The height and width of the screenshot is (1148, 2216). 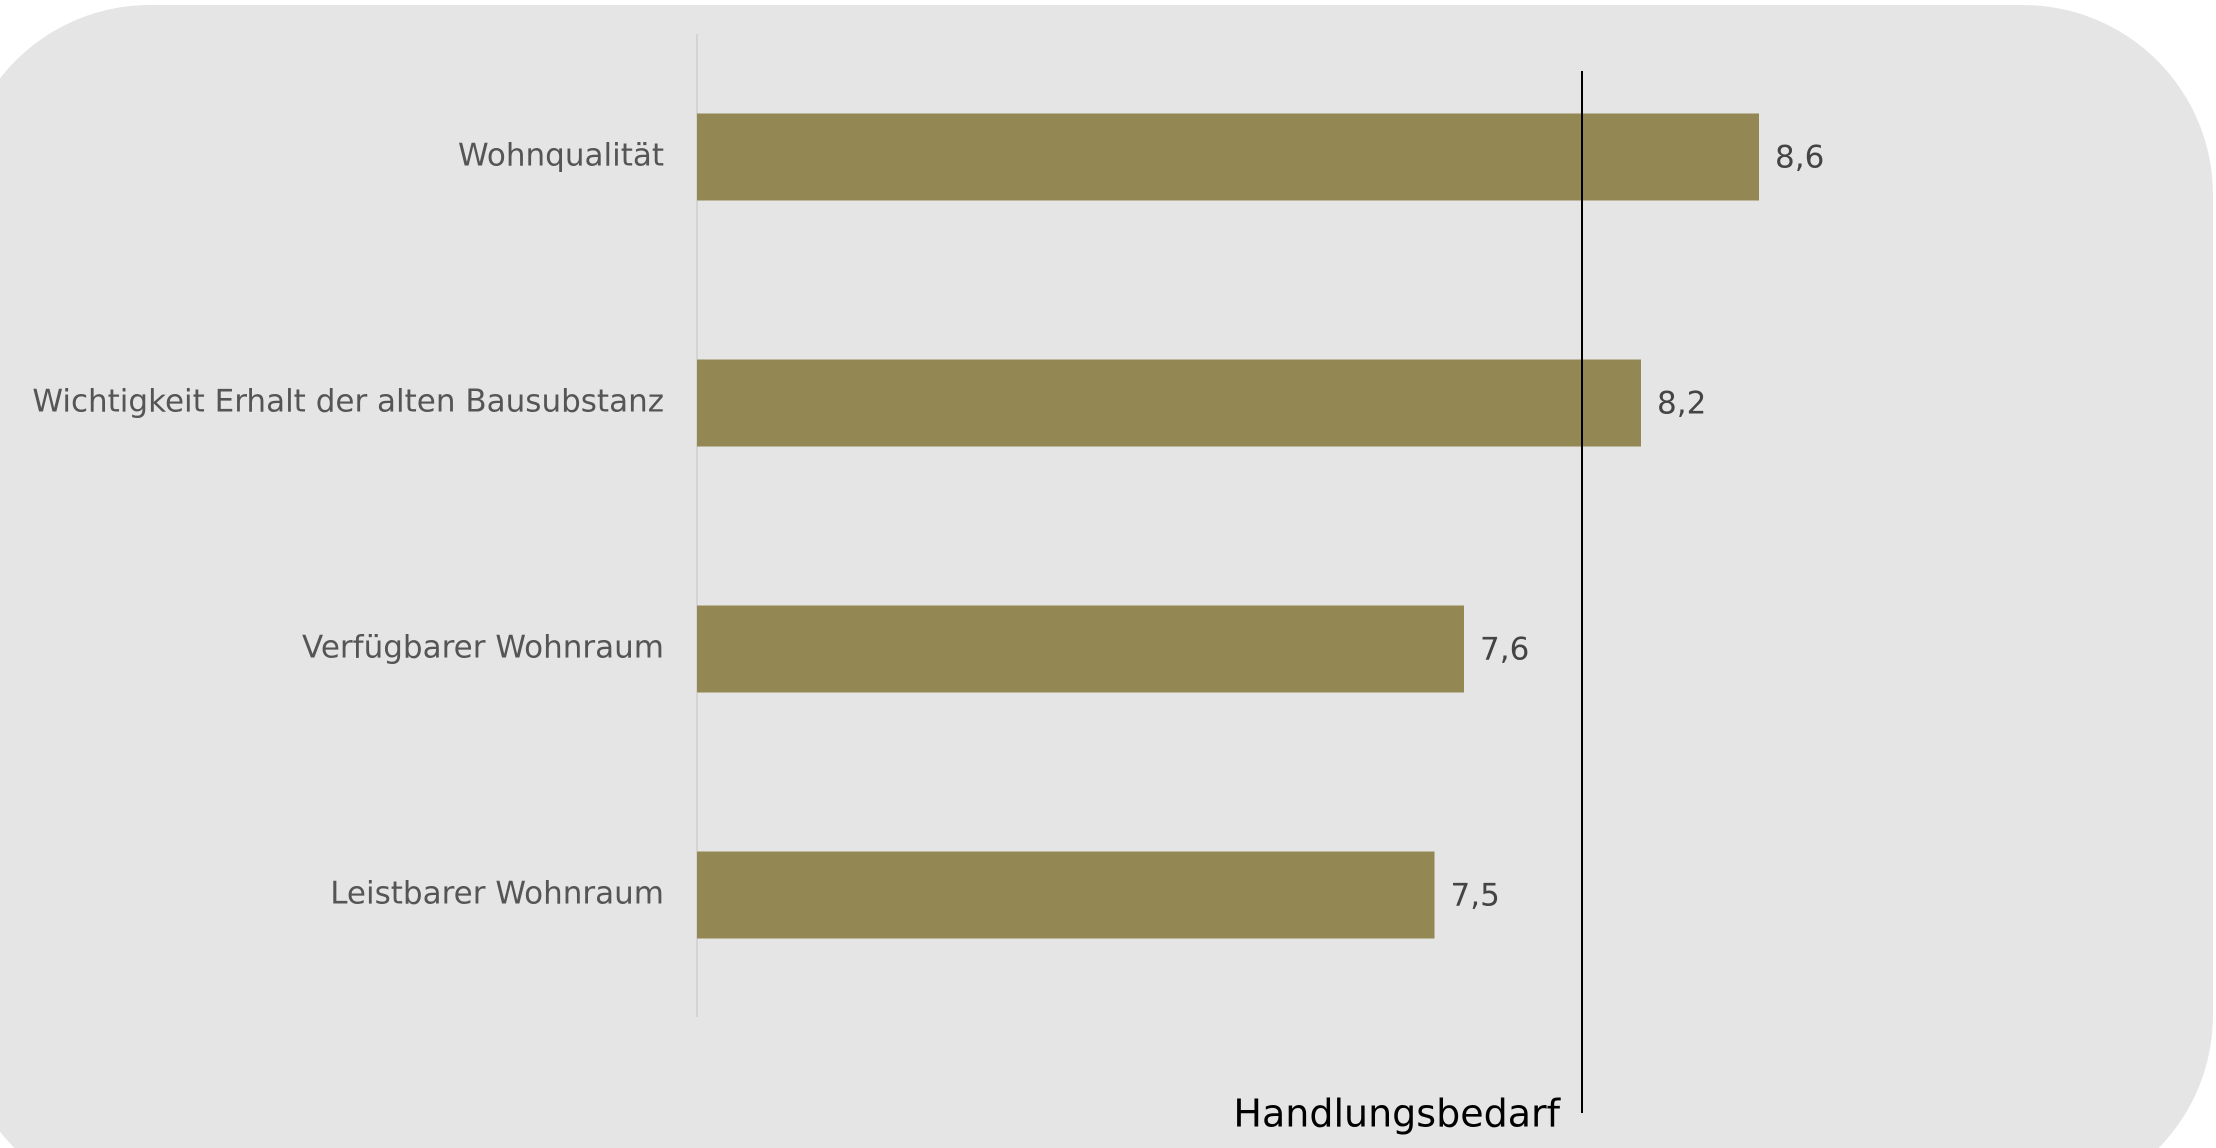 I want to click on value-label: 8,6, so click(x=1799, y=158).